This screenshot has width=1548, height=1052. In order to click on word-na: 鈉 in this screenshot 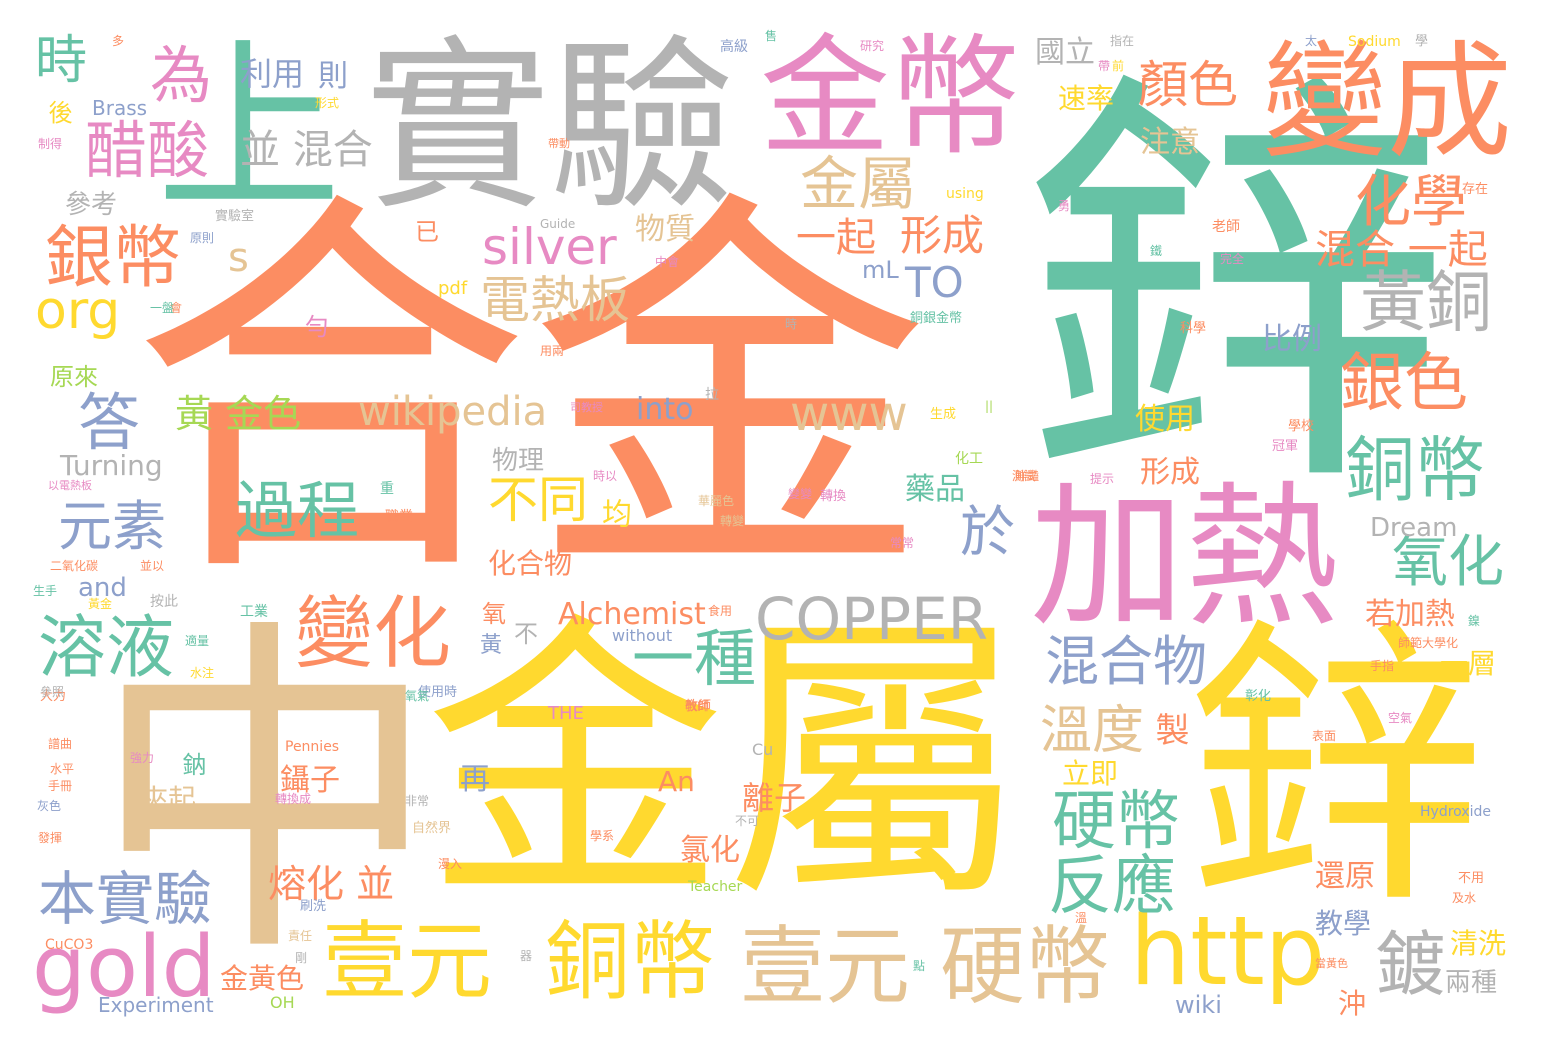, I will do `click(192, 764)`.